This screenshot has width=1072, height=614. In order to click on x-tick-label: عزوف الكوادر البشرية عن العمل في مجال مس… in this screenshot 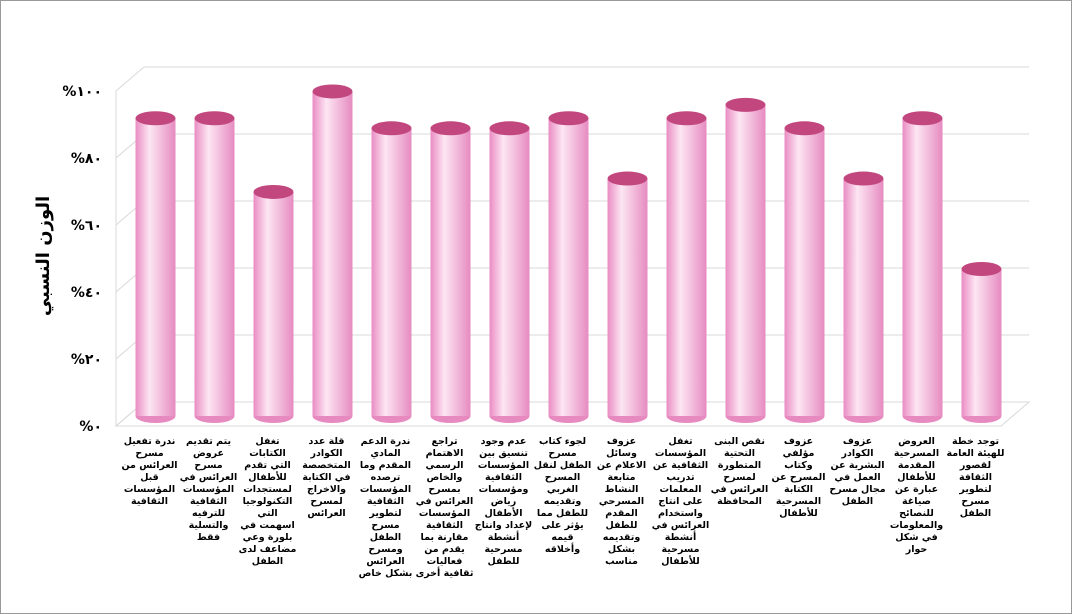, I will do `click(857, 471)`.